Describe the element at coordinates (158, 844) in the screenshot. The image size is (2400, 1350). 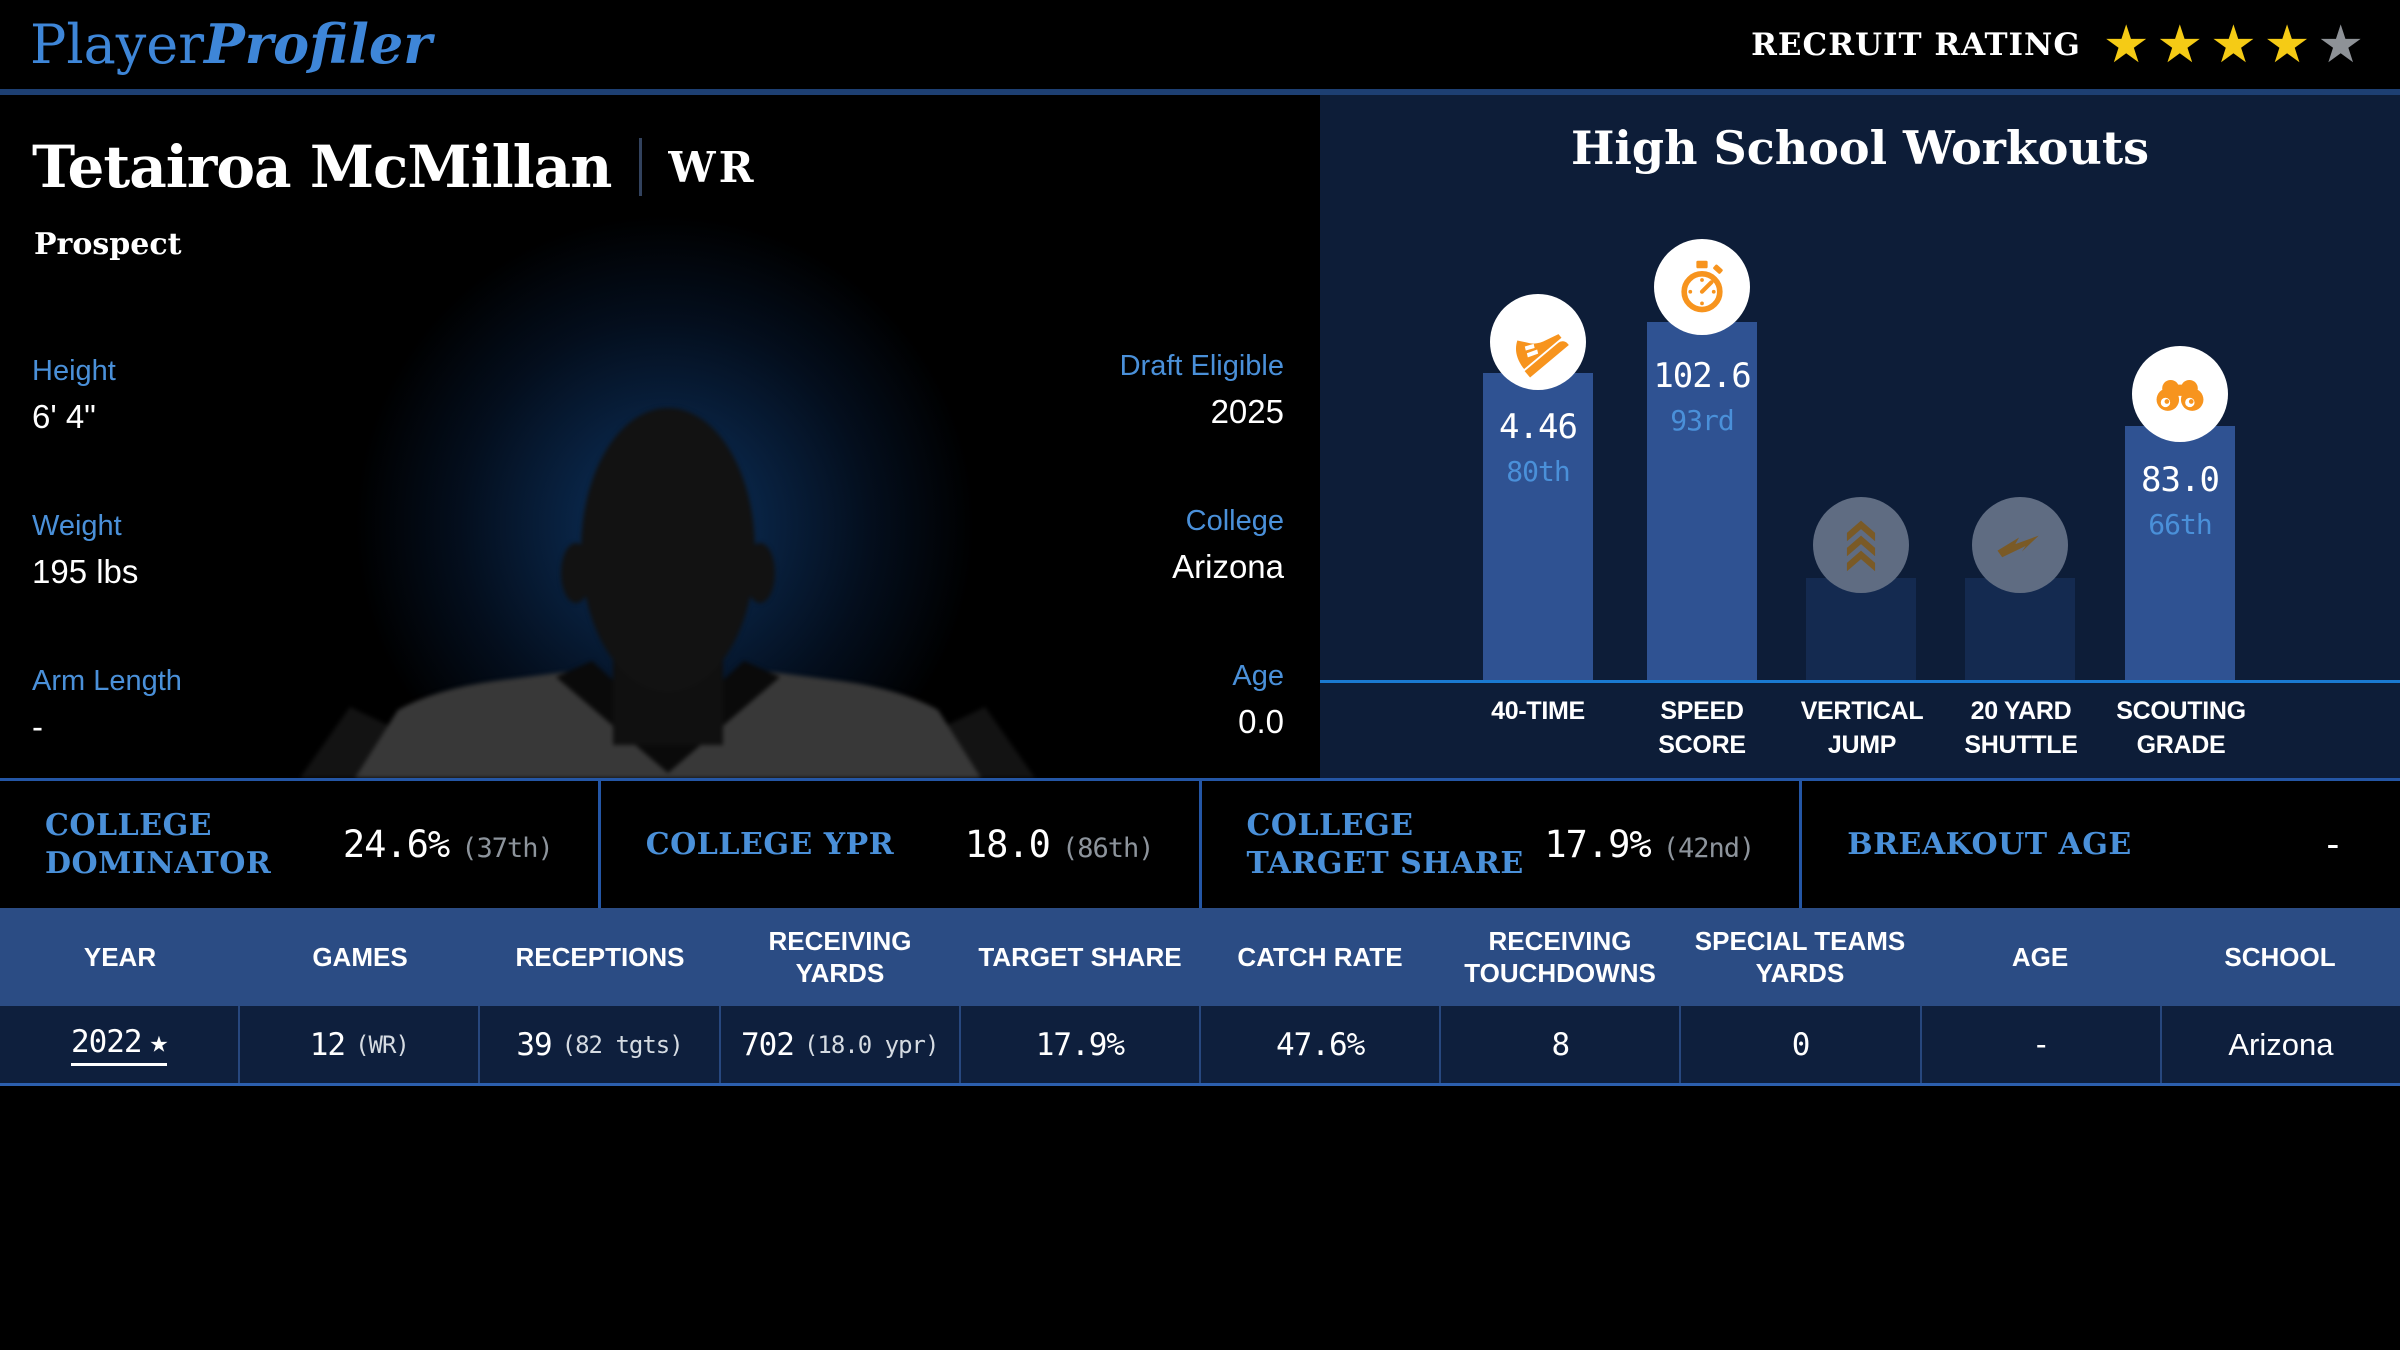
I see `metric-college-dominator-label: COLLEGE DOMINATOR` at that location.